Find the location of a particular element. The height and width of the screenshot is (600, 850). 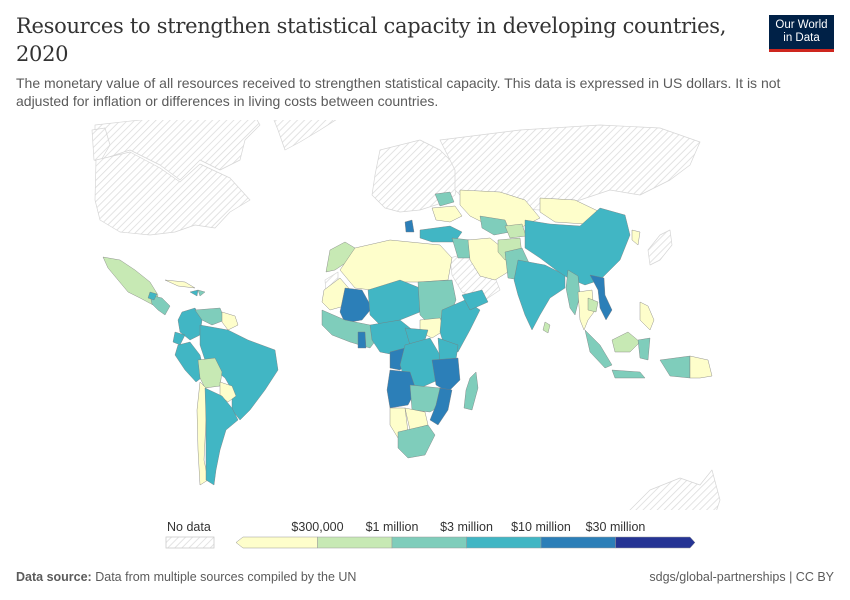

country-ghana is located at coordinates (362, 340).